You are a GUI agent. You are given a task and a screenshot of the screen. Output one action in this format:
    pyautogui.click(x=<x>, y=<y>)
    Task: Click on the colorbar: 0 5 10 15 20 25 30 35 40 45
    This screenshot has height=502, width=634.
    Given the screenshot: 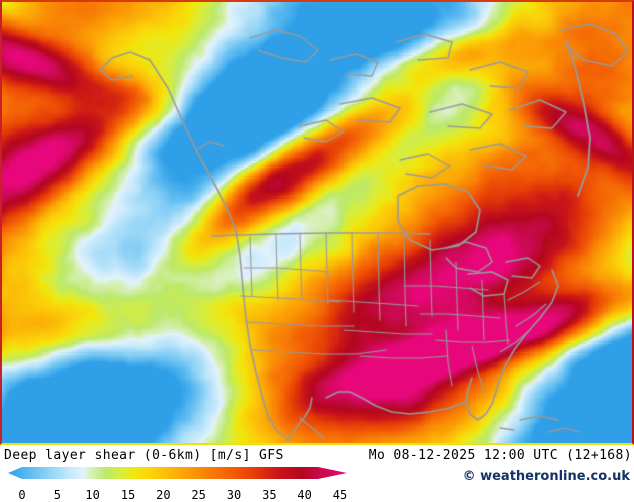 What is the action you would take?
    pyautogui.click(x=175, y=484)
    